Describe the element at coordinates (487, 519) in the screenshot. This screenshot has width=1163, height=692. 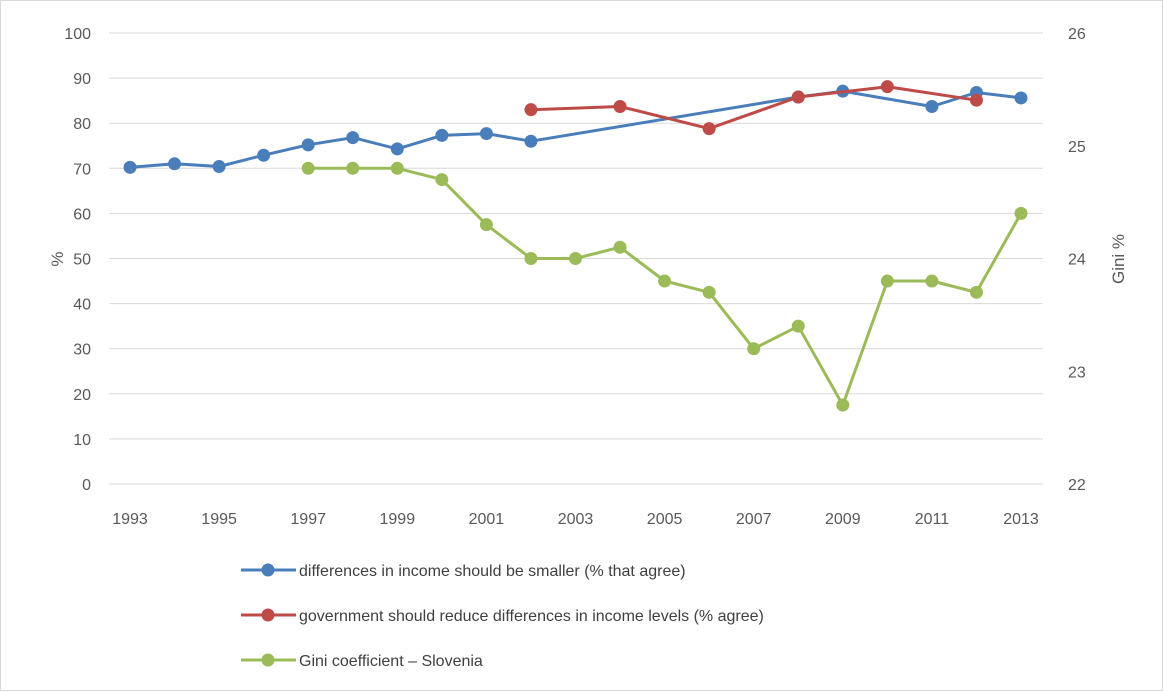
I see `x-tick-label: 2001` at that location.